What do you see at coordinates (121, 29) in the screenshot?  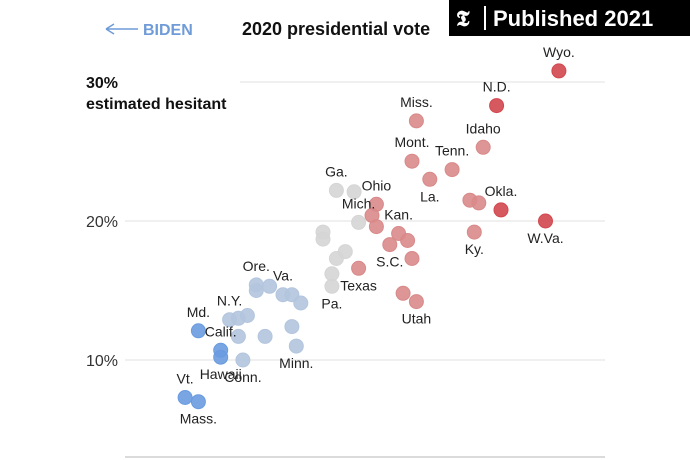 I see `left-arrow-icon` at bounding box center [121, 29].